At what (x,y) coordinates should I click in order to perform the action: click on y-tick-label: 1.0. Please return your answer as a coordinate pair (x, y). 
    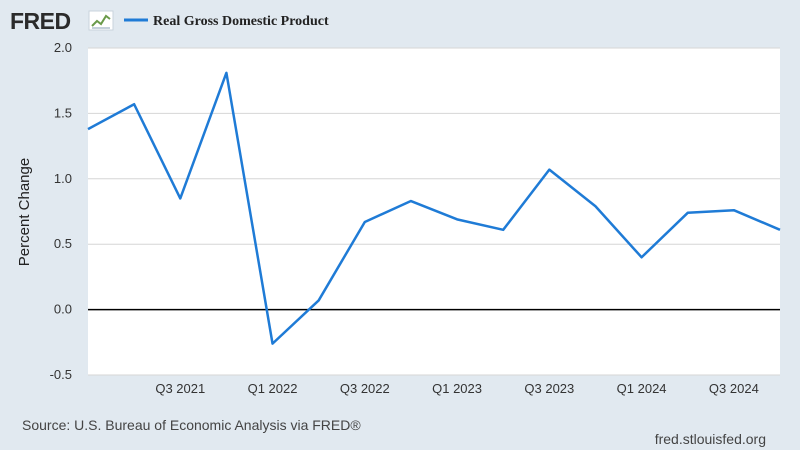
    Looking at the image, I should click on (63, 178).